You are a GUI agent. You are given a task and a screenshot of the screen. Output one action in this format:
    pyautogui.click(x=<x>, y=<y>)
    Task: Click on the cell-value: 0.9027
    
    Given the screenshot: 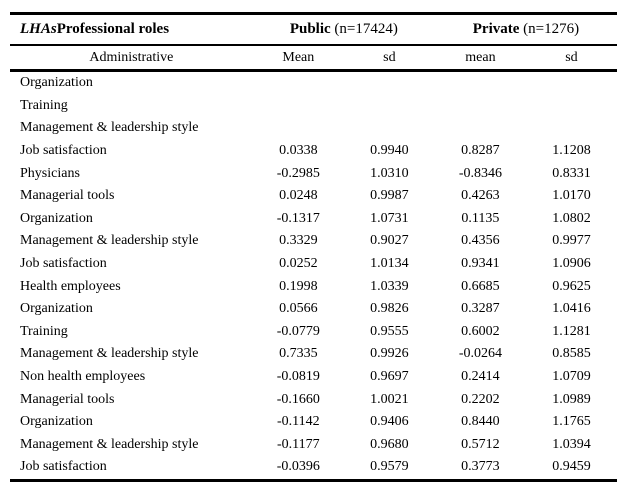 What is the action you would take?
    pyautogui.click(x=389, y=241)
    